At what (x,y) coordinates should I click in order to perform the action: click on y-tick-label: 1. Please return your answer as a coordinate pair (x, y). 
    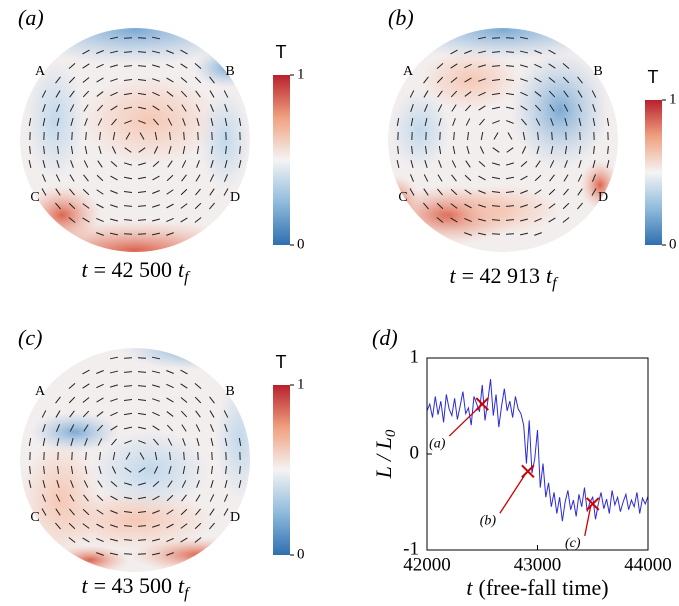
    Looking at the image, I should click on (415, 356).